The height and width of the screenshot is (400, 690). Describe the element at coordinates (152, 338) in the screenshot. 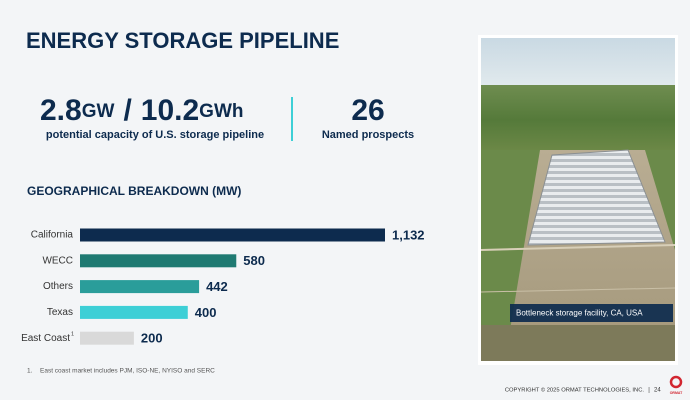

I see `value-label: 200` at that location.